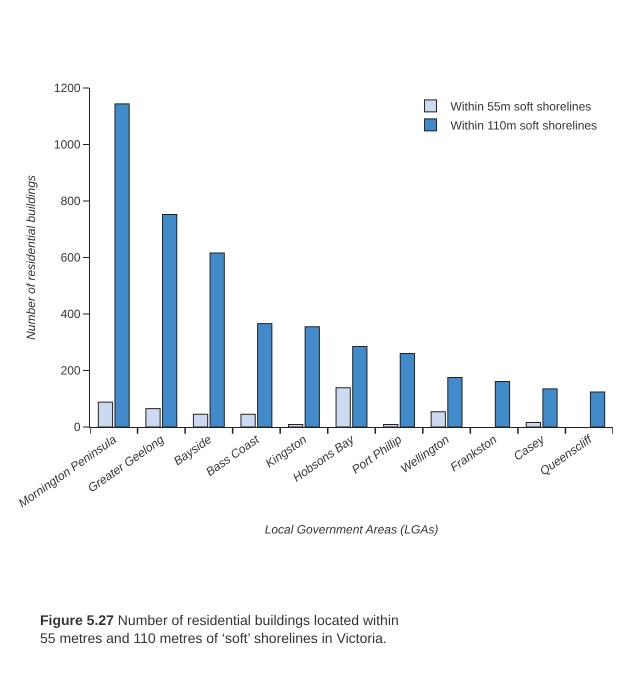 Image resolution: width=635 pixels, height=677 pixels. I want to click on legend-label: Within 55m soft shorelines, so click(521, 107).